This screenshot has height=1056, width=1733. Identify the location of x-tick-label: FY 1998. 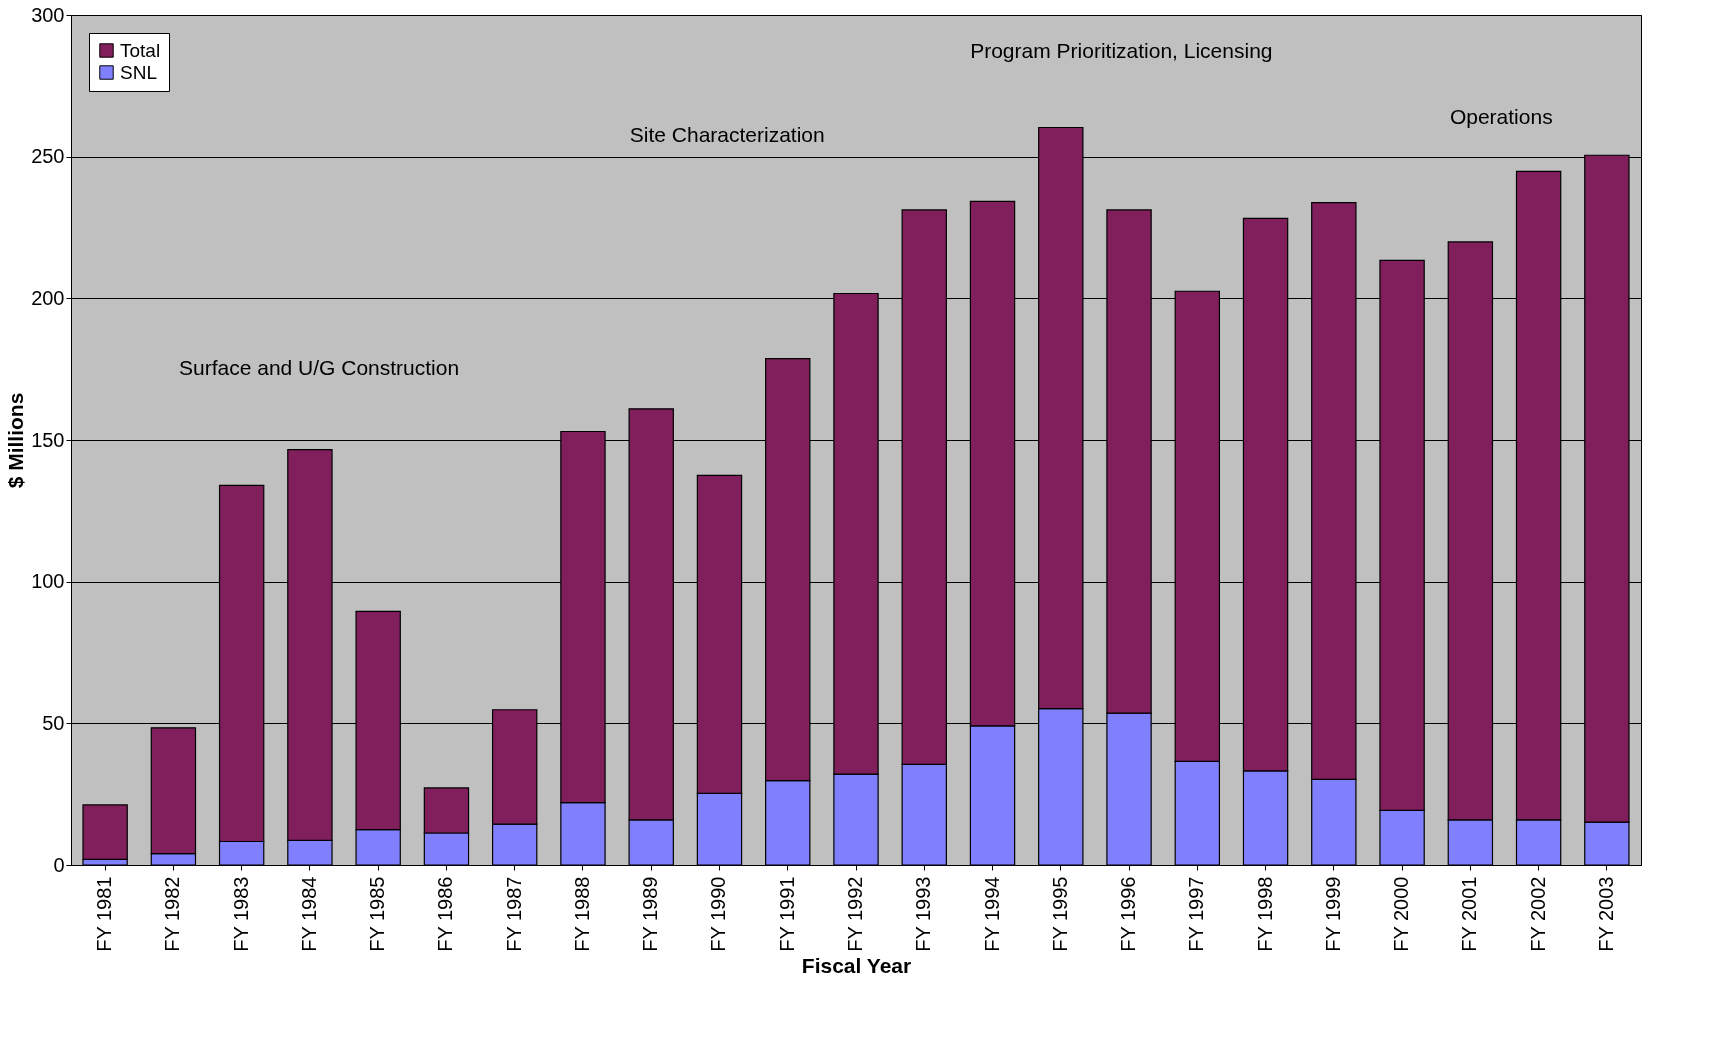
(1264, 914).